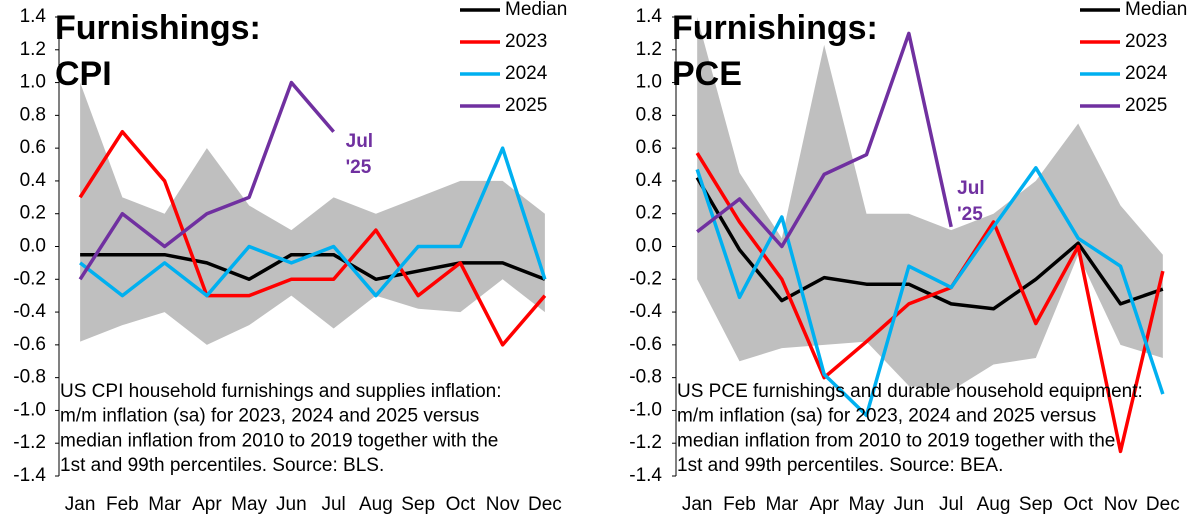 This screenshot has width=1200, height=519. I want to click on caption: 1st and 99th percentiles. Source: BEA., so click(840, 465).